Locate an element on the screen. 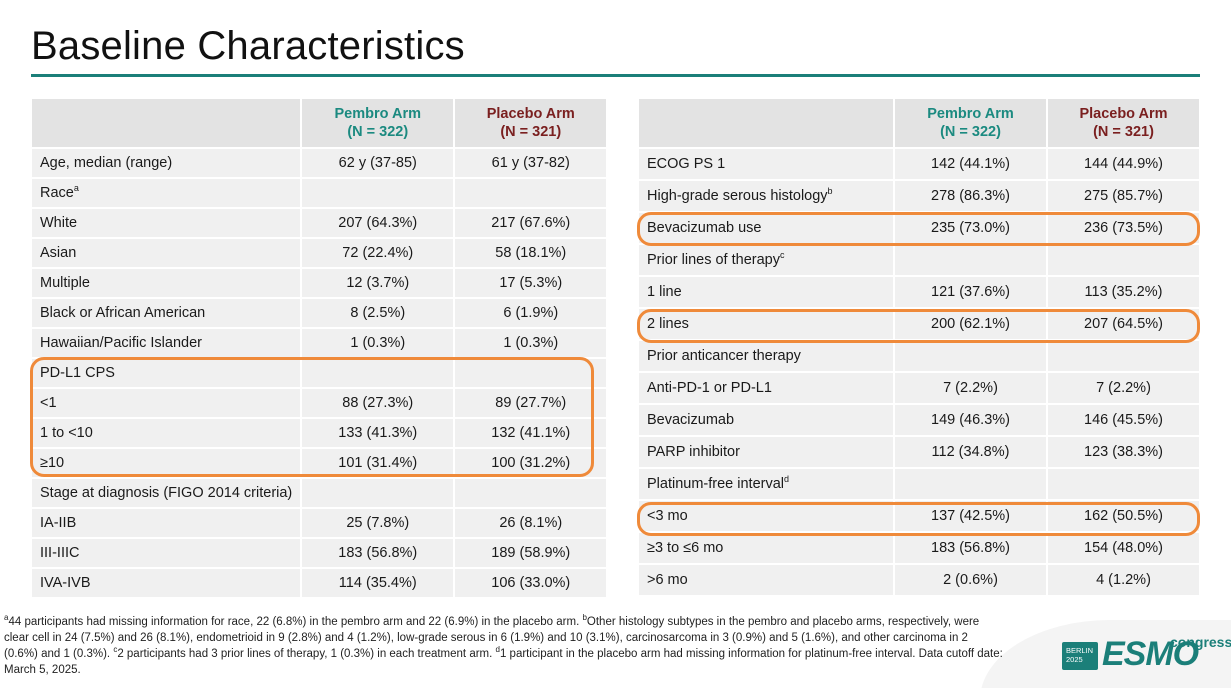  pembro-value: 149 (46.3%) is located at coordinates (970, 420).